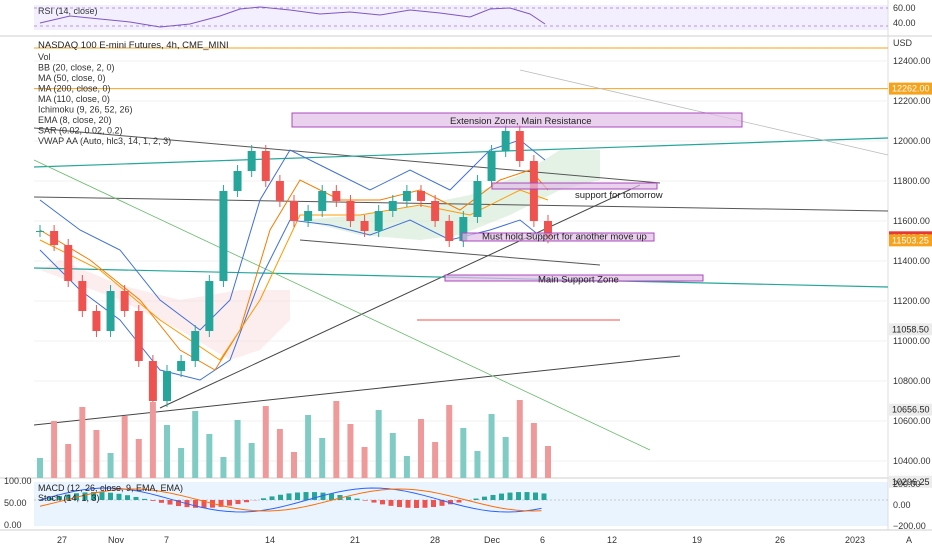  Describe the element at coordinates (904, 23) in the screenshot. I see `rsi-axis-label: 40.00` at that location.